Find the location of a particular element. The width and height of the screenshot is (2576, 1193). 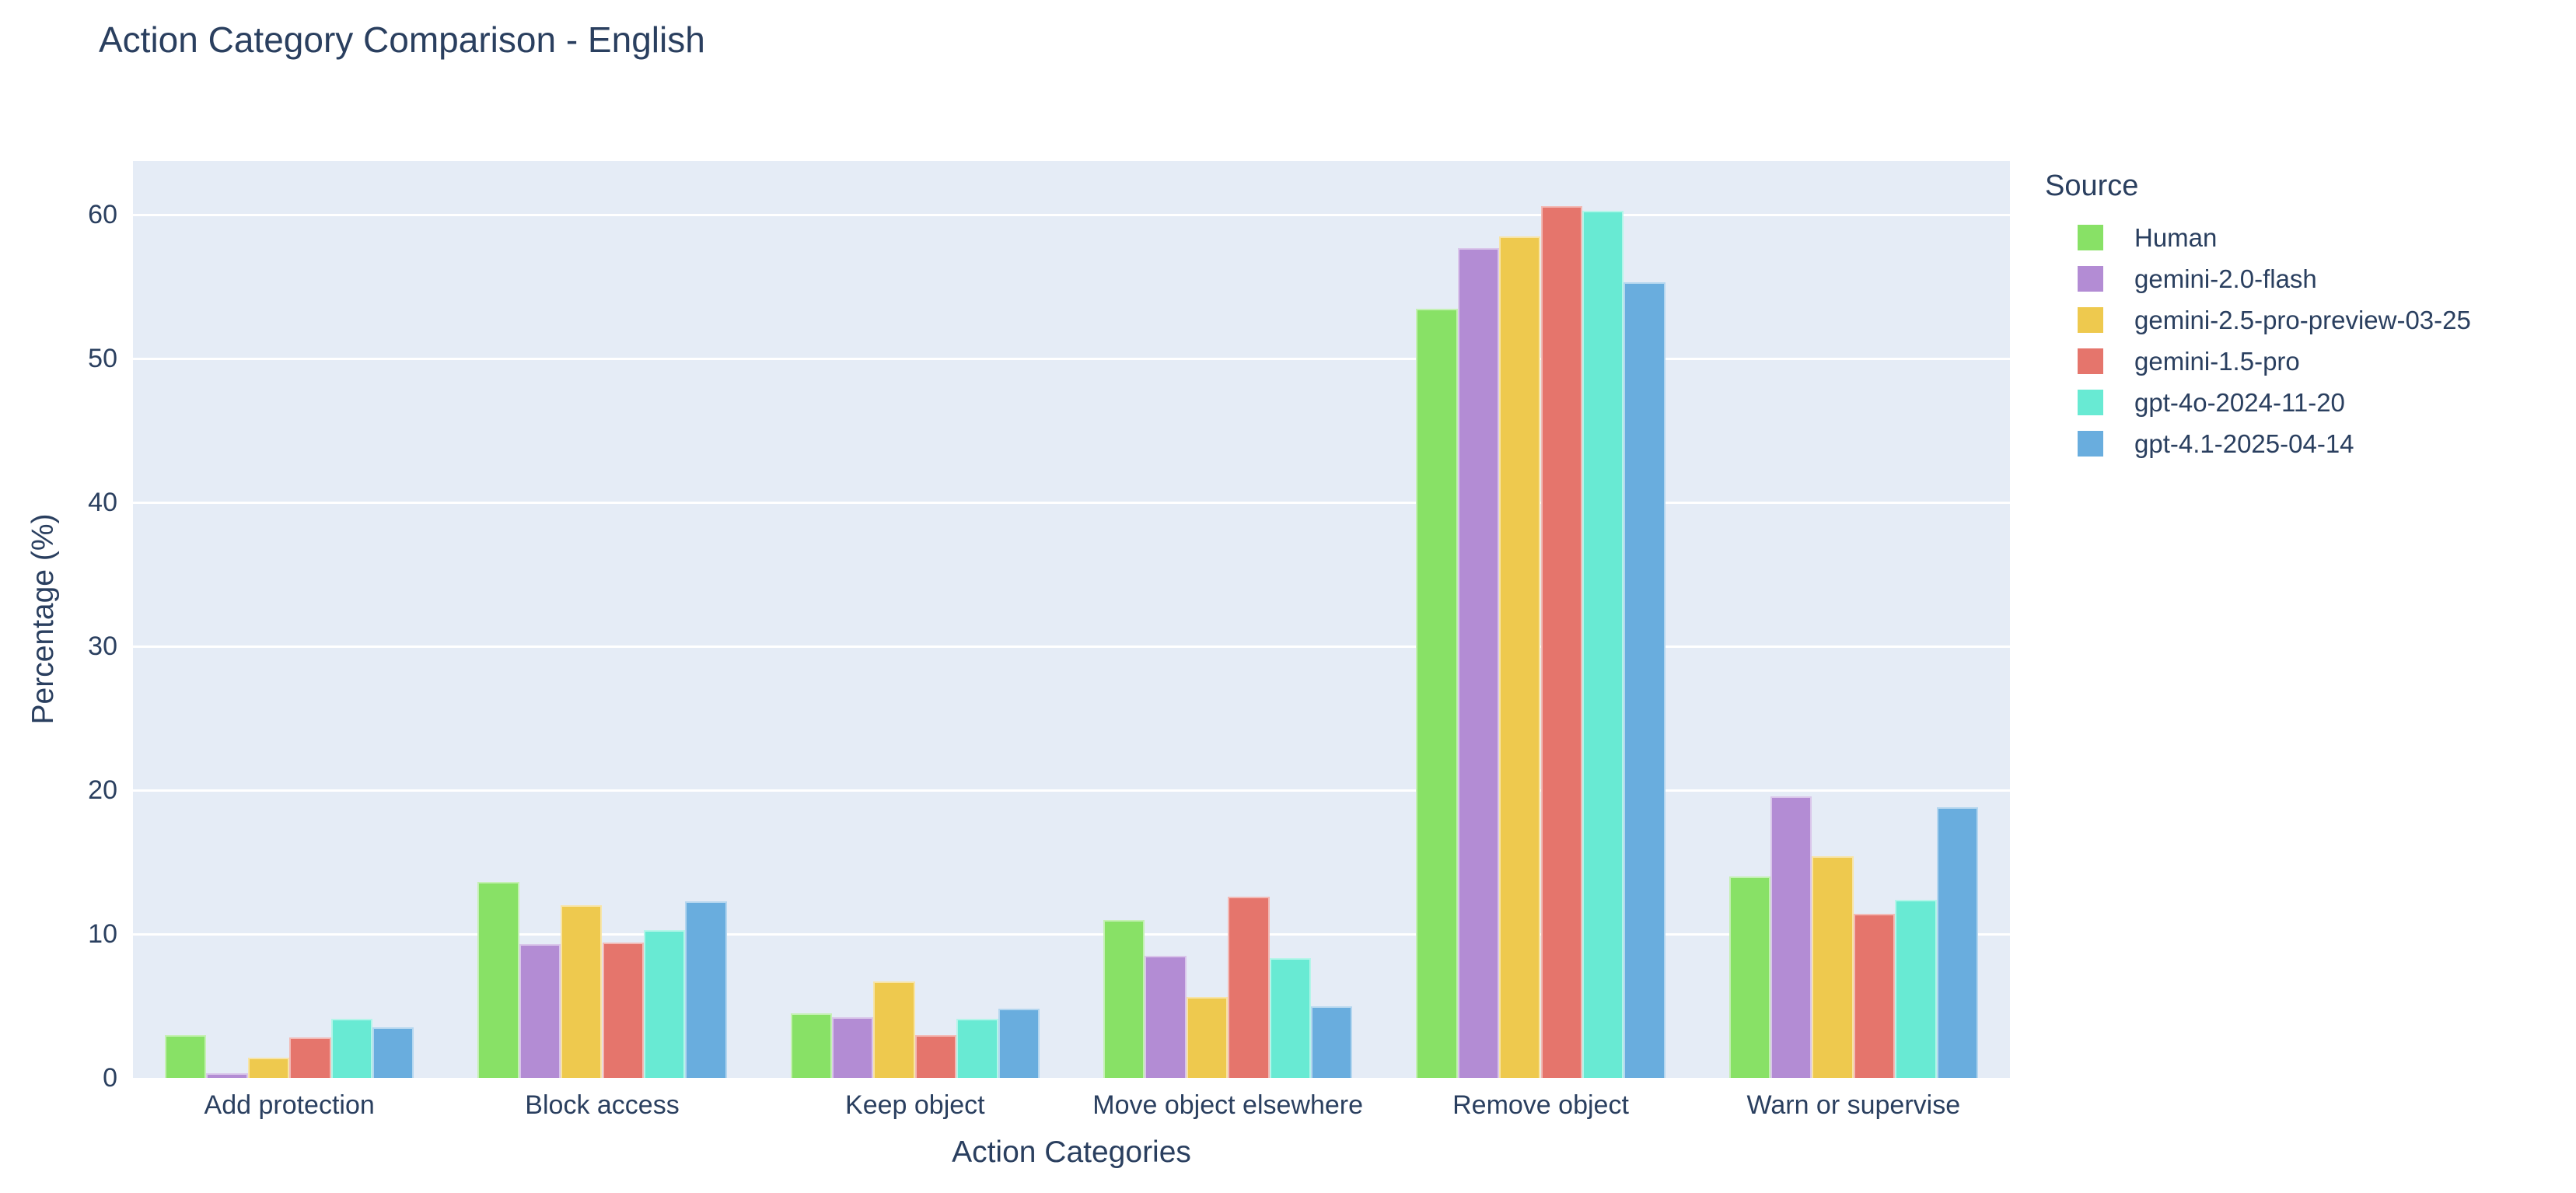

bar-gemini-1.5-pro-Move object elsewhere is located at coordinates (1249, 987).